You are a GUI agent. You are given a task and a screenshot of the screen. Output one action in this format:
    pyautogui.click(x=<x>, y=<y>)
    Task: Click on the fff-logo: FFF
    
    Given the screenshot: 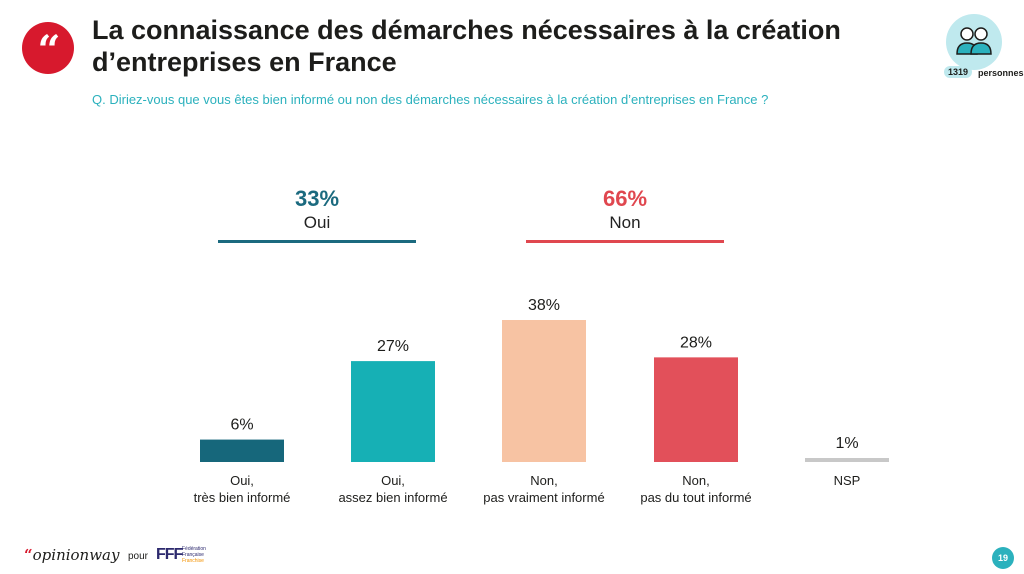 What is the action you would take?
    pyautogui.click(x=169, y=554)
    